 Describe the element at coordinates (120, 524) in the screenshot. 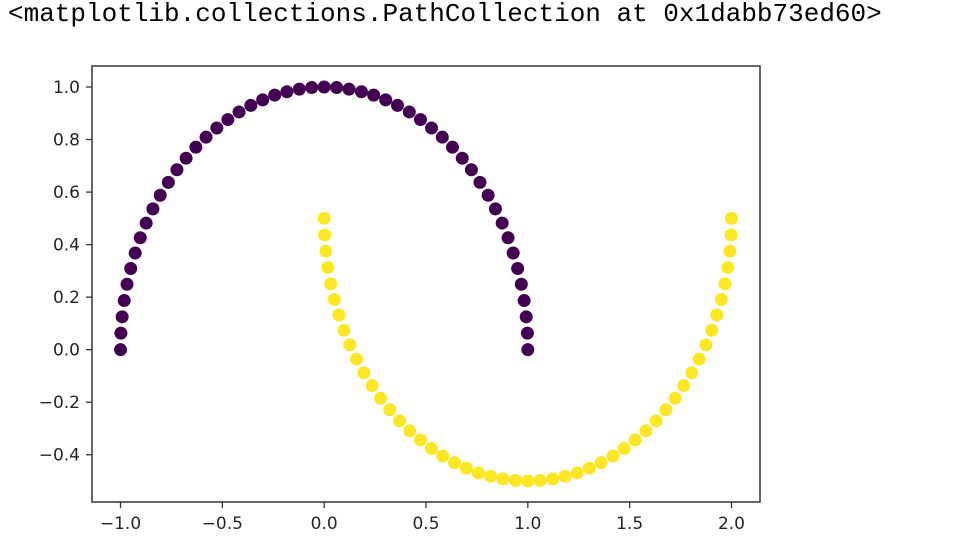

I see `x-tick-label: −1.0` at that location.